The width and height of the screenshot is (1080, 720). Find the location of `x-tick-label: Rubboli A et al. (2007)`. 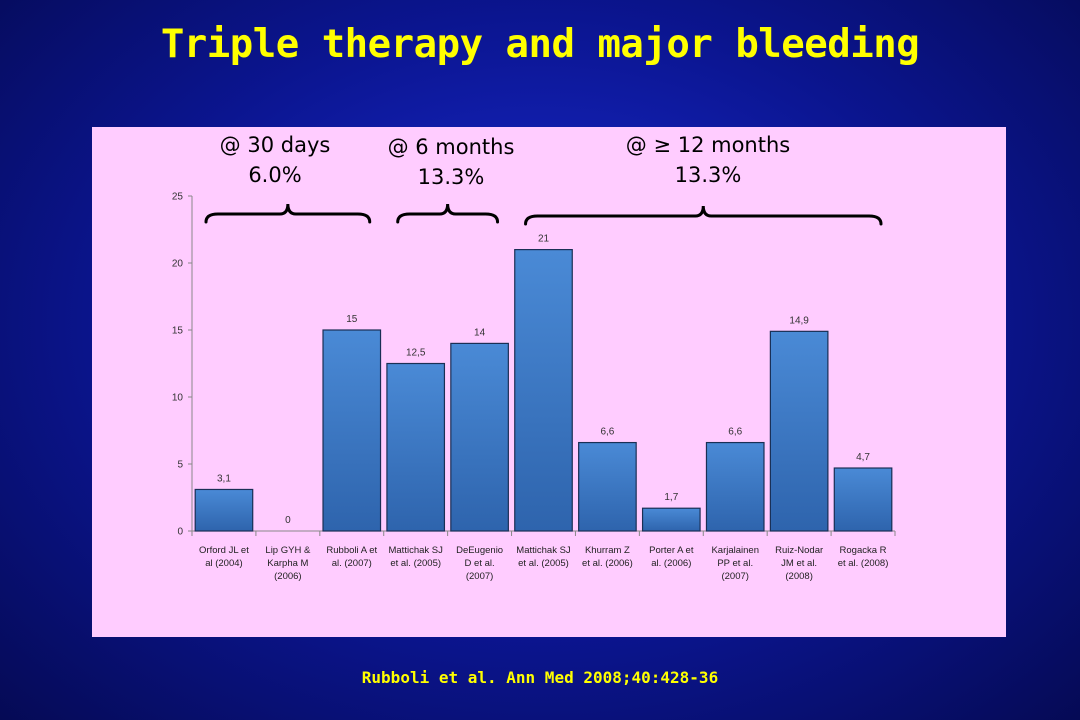

x-tick-label: Rubboli A et al. (2007) is located at coordinates (351, 557).